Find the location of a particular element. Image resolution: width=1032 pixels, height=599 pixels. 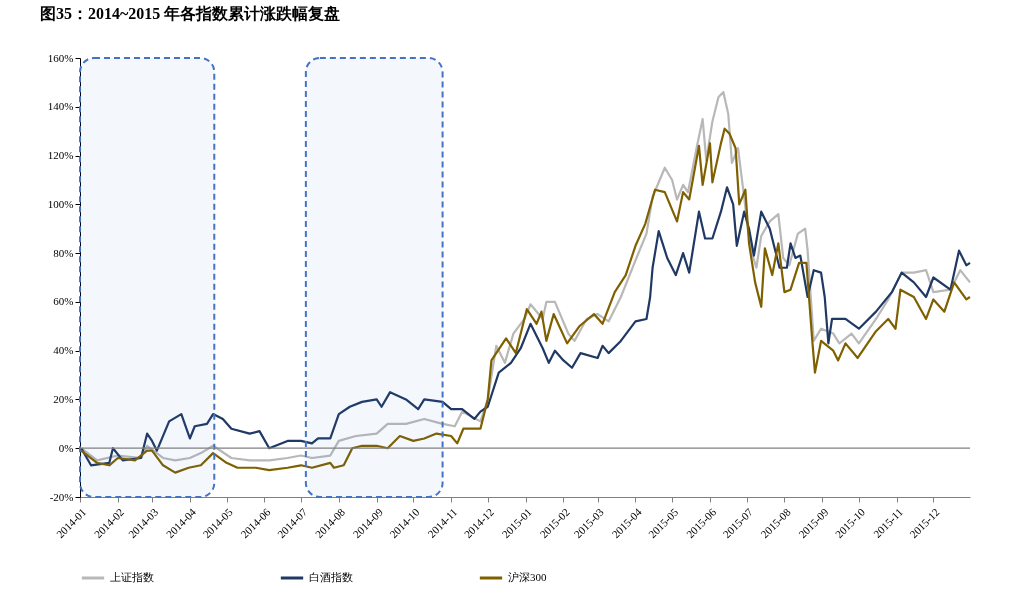

y-tick-label: -20% is located at coordinates (61, 496).